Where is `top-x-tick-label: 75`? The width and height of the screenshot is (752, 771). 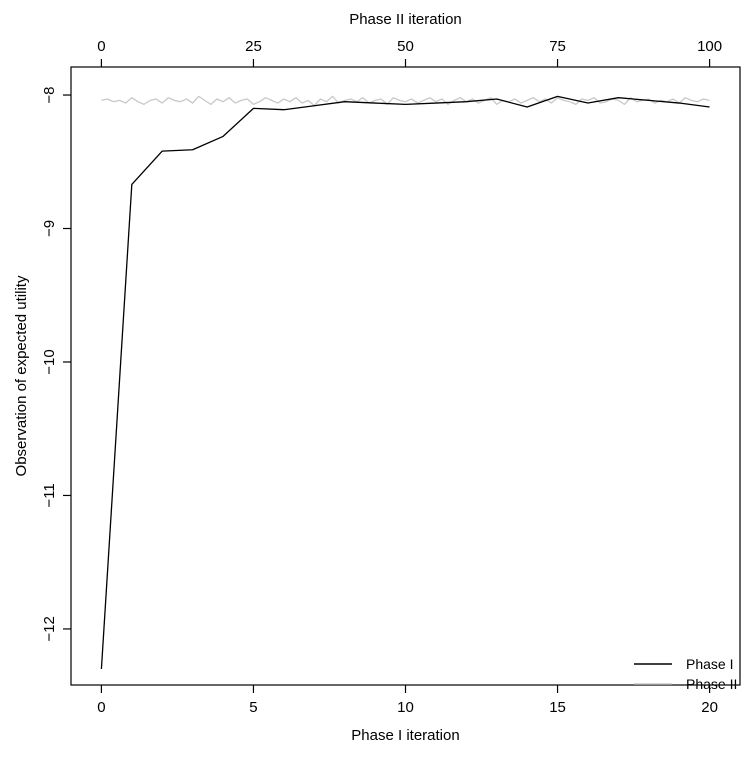 top-x-tick-label: 75 is located at coordinates (557, 46).